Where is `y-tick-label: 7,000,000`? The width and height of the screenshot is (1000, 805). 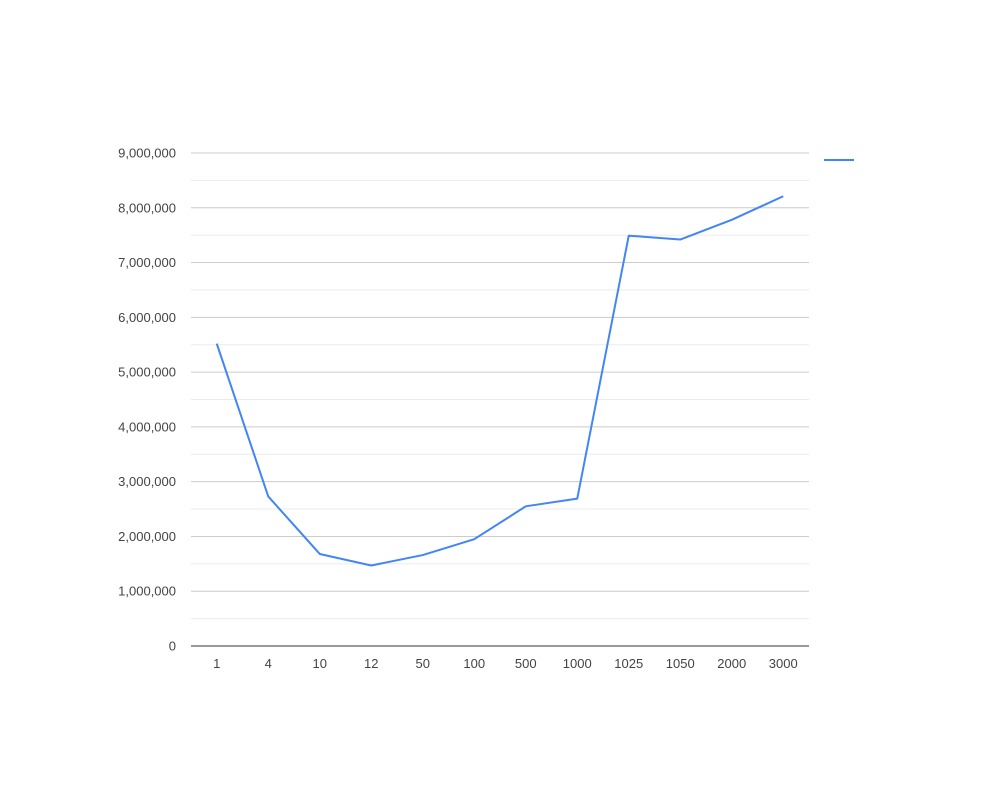 y-tick-label: 7,000,000 is located at coordinates (147, 262).